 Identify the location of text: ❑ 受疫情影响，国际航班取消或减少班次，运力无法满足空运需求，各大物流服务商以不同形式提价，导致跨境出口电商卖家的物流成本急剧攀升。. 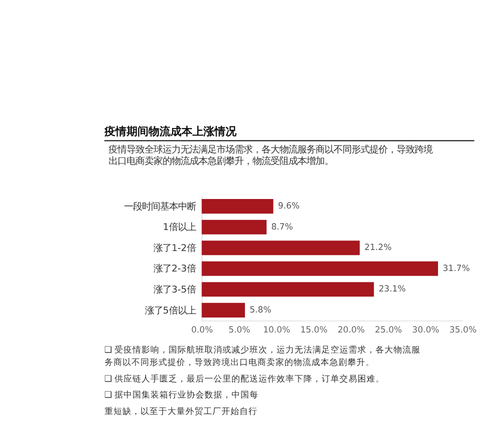
(262, 356).